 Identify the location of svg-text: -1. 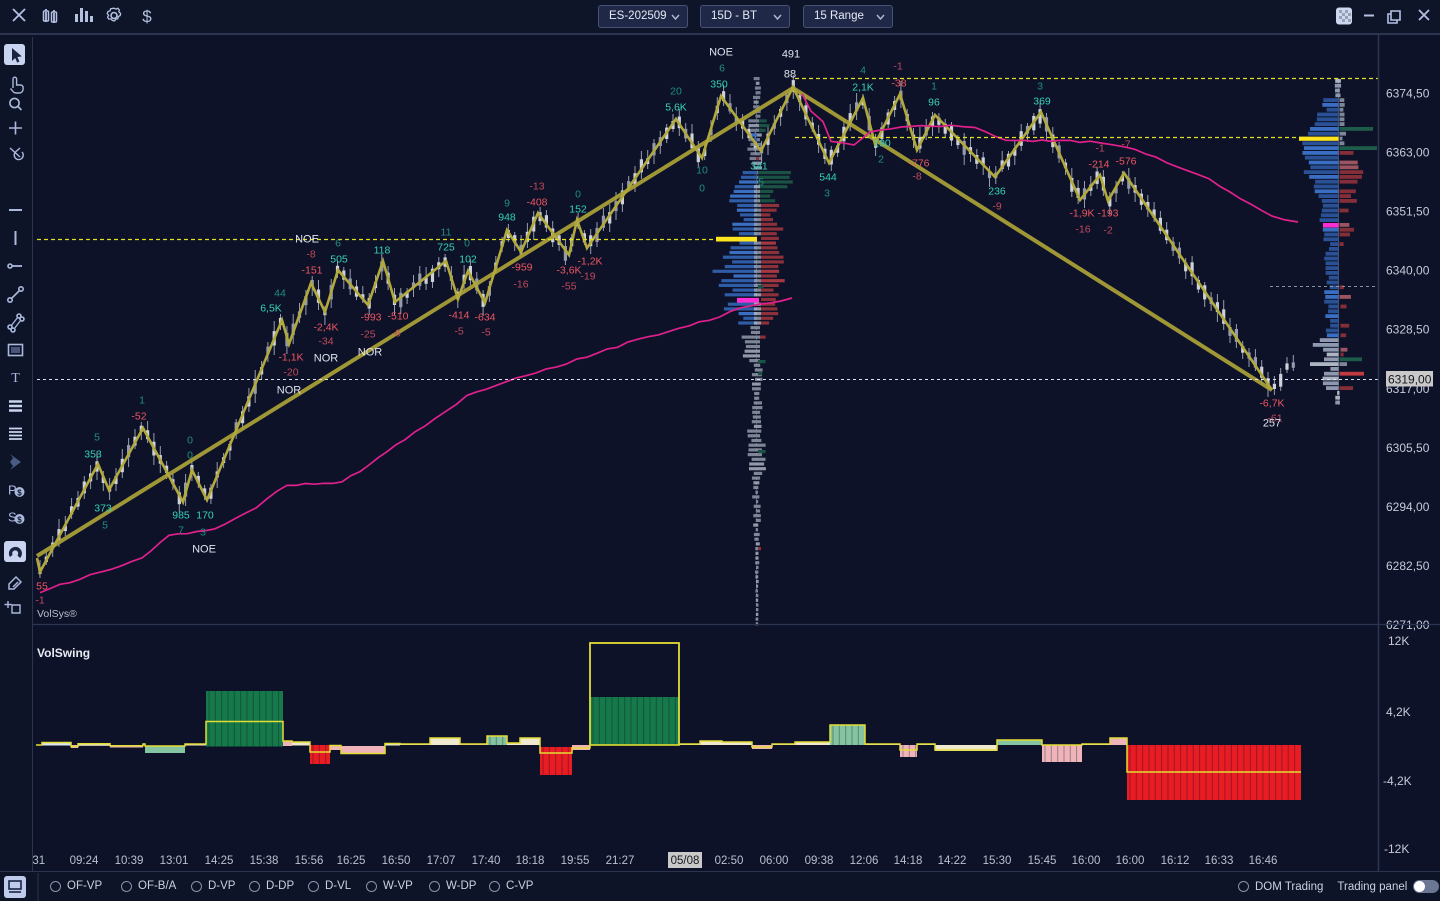
(39, 601).